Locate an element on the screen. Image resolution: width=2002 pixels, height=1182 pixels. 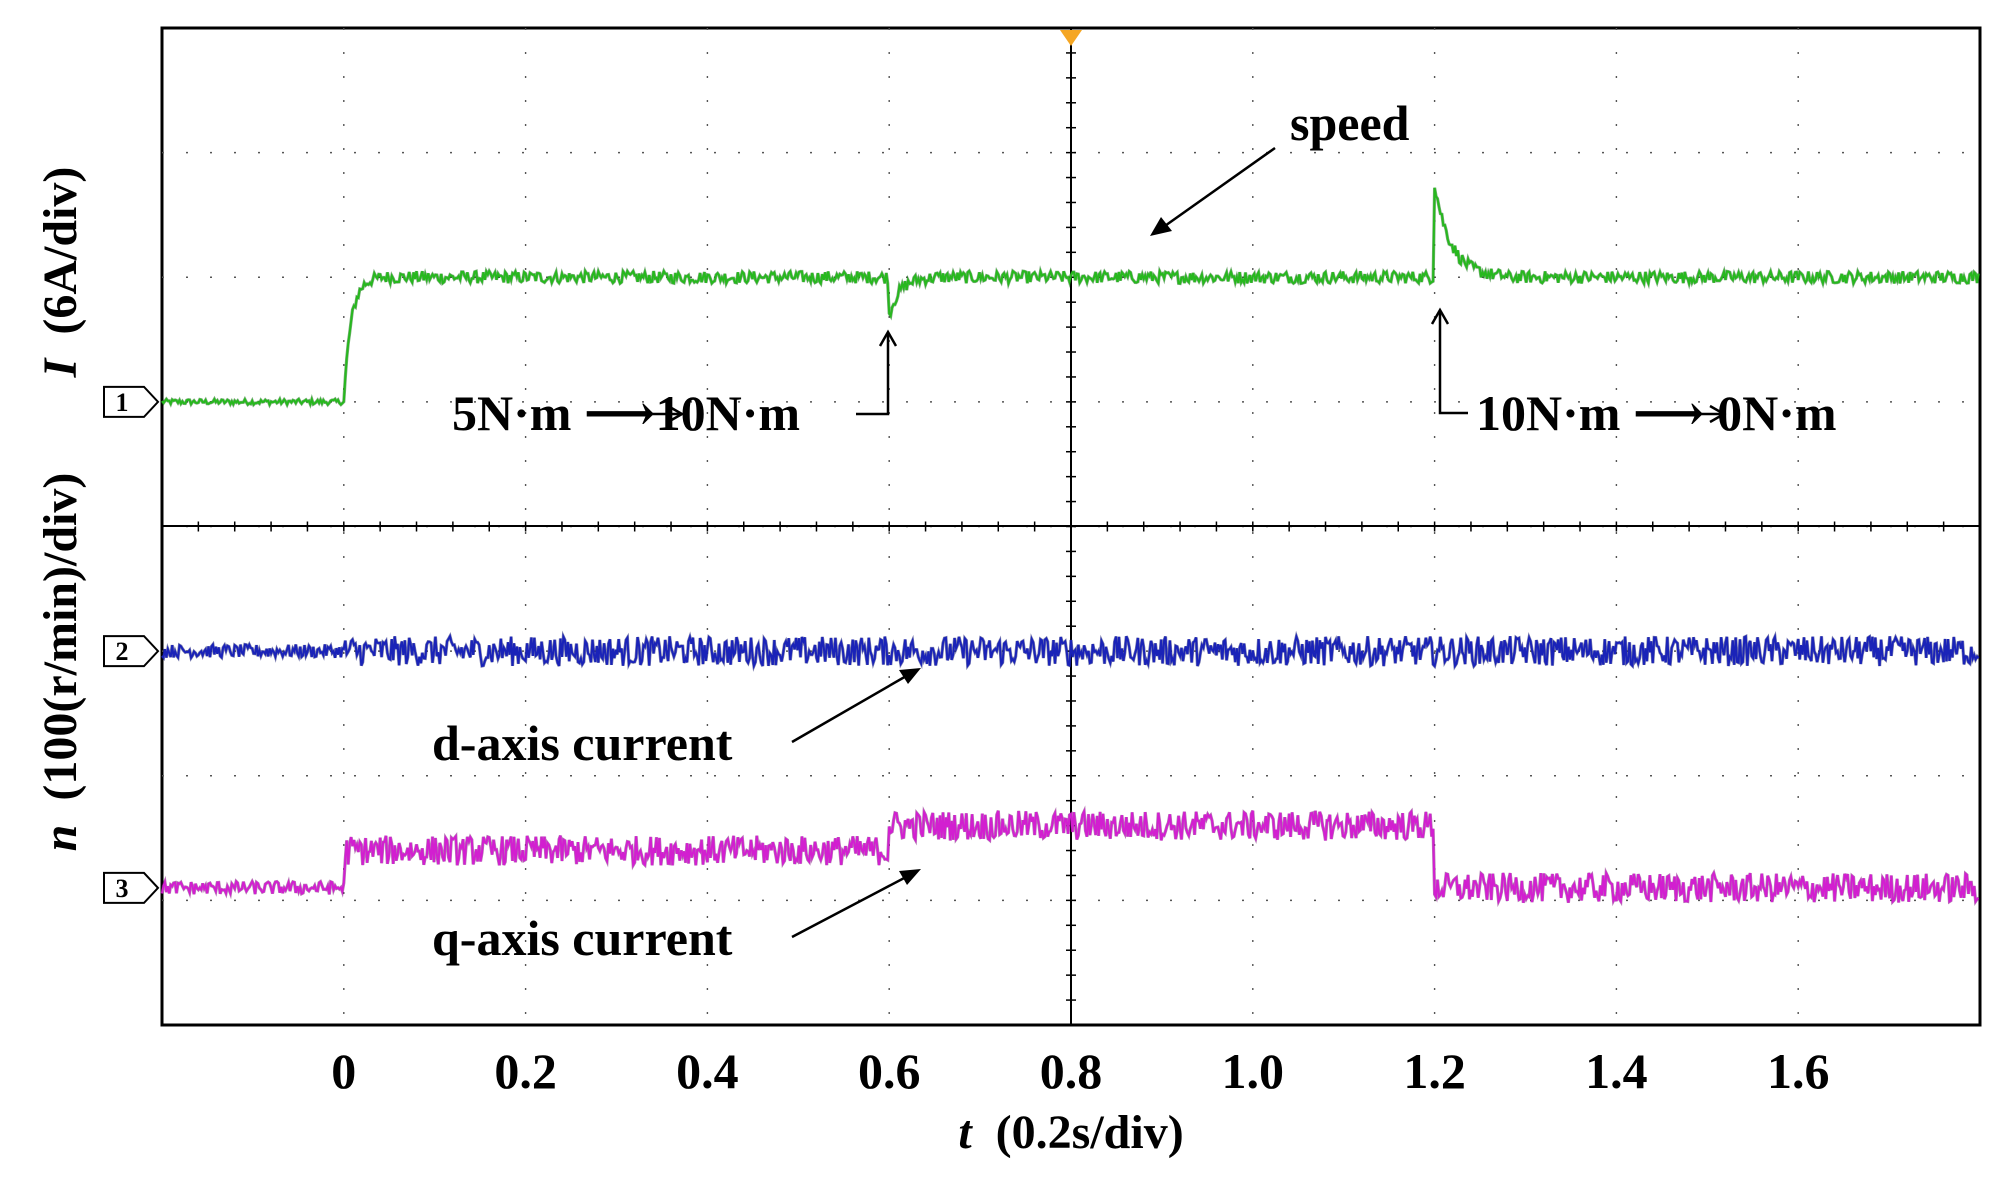
x-tick-1.0: 1.0 is located at coordinates (1253, 1071).